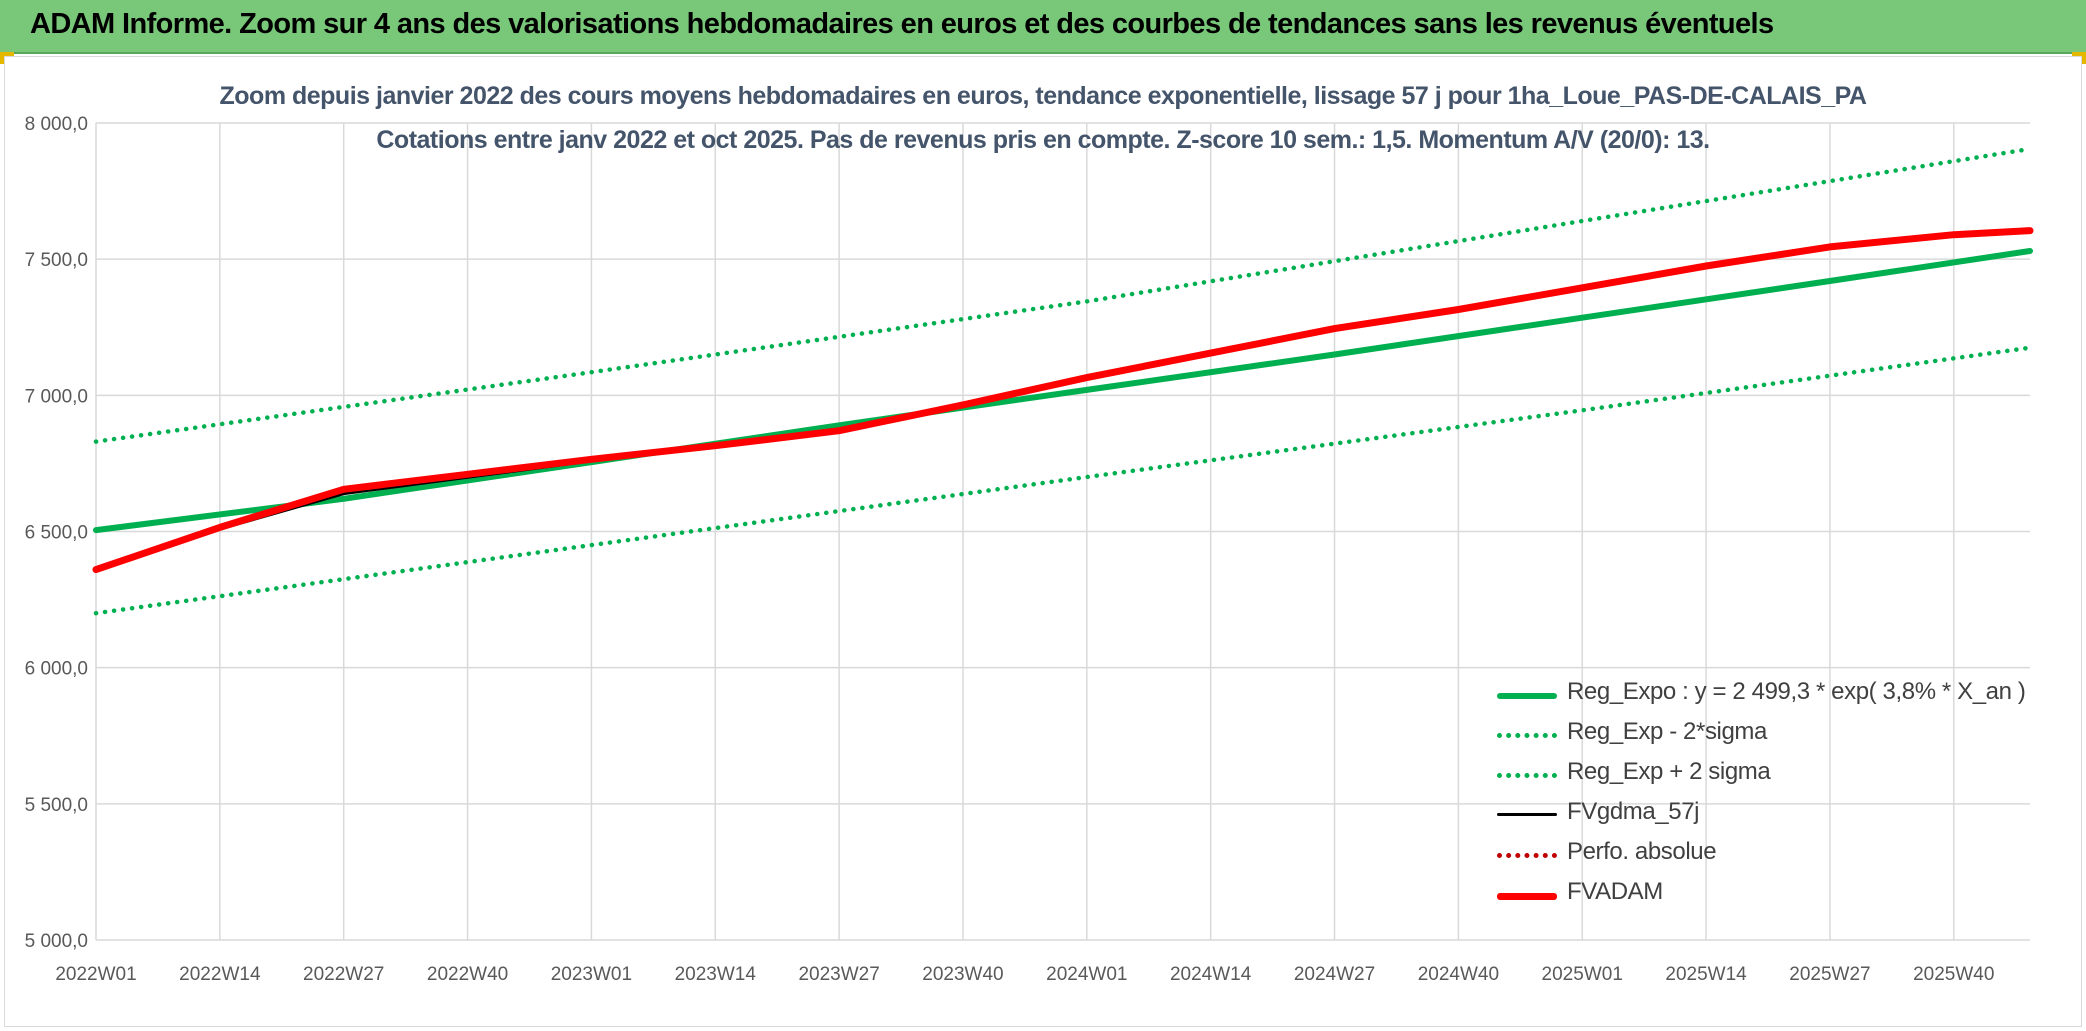  What do you see at coordinates (56, 669) in the screenshot?
I see `y-tick-label: 6 000,0` at bounding box center [56, 669].